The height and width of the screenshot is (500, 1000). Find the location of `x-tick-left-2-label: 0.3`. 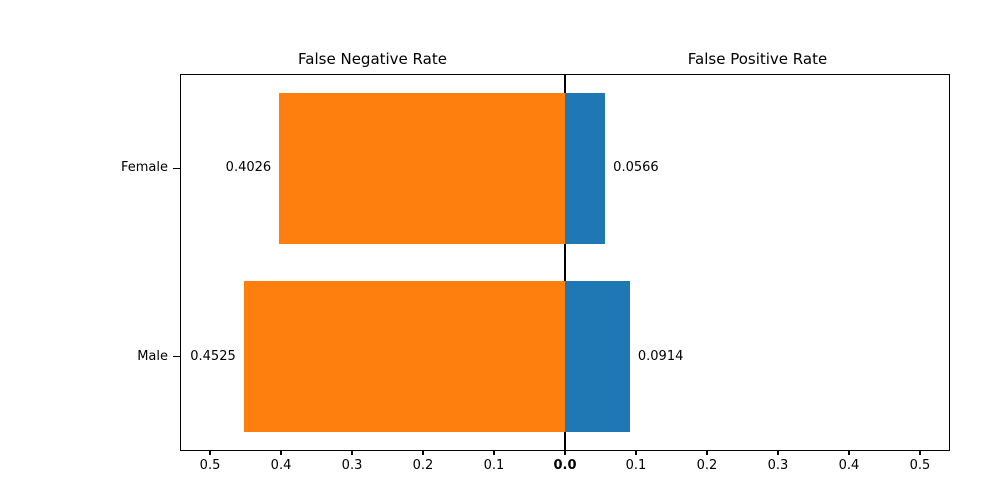

x-tick-left-2-label: 0.3 is located at coordinates (352, 465).